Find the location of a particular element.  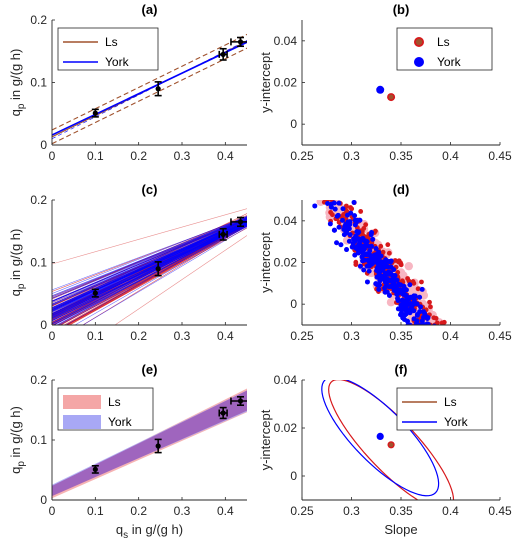

x-axis-label-part-2: in g/(g h) is located at coordinates (155, 529).